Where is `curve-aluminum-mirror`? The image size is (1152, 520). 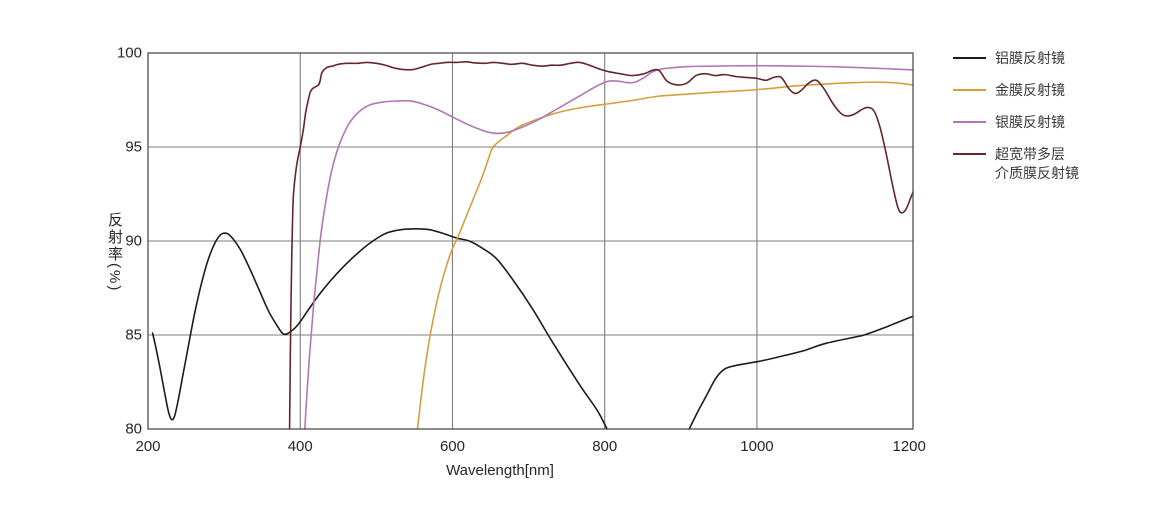
curve-aluminum-mirror is located at coordinates (801, 372).